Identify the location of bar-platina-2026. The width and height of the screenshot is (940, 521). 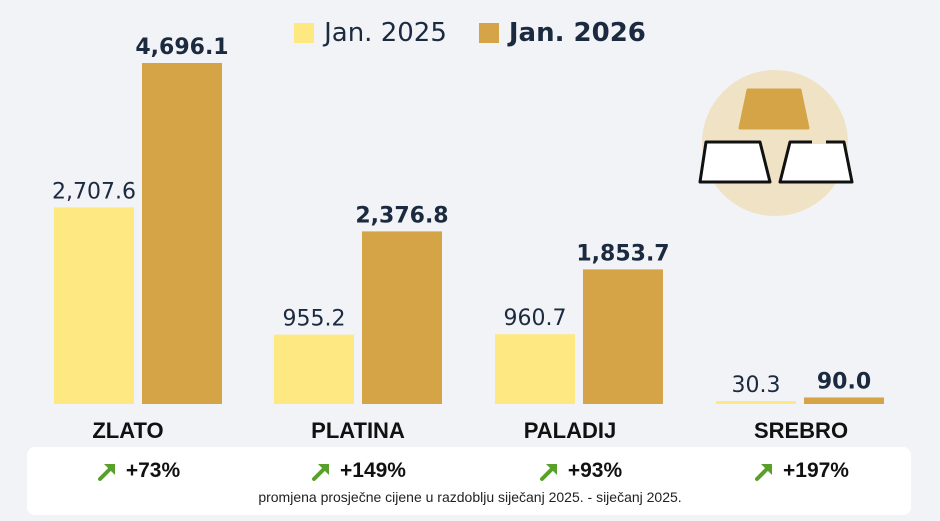
(402, 317).